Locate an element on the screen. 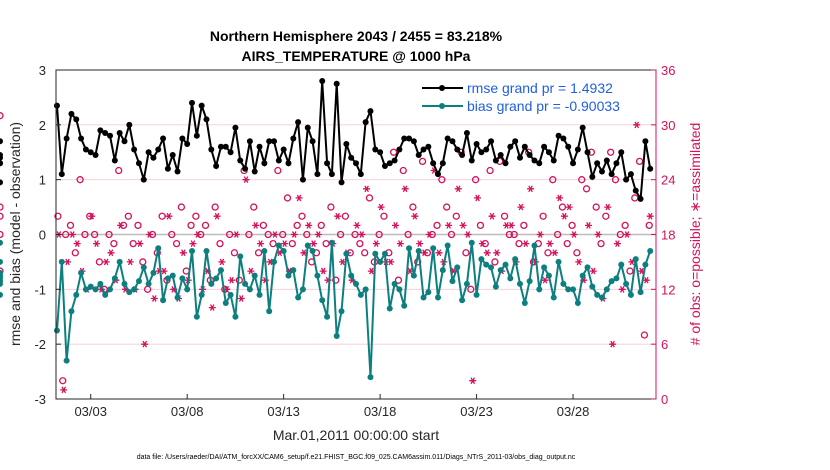  y-right-tick-label: 36 is located at coordinates (668, 70).